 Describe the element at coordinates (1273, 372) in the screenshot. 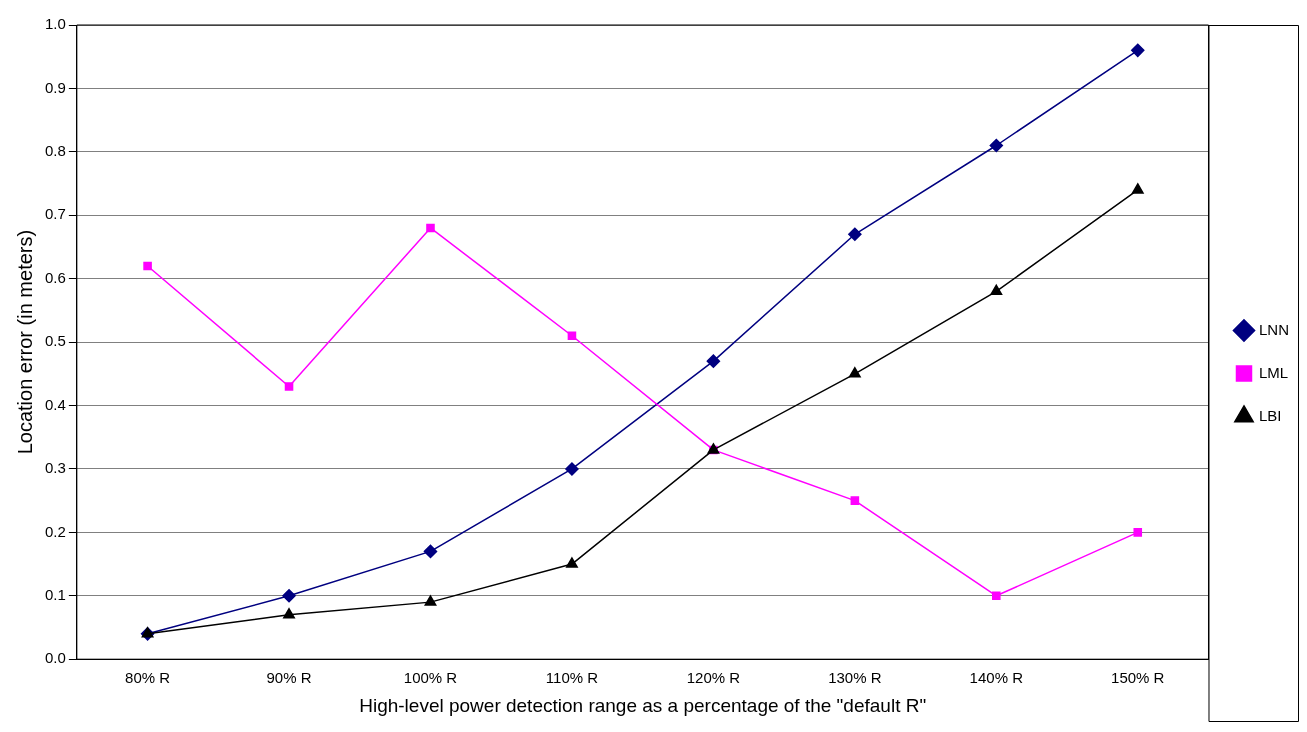

I see `legend-label: LML` at that location.